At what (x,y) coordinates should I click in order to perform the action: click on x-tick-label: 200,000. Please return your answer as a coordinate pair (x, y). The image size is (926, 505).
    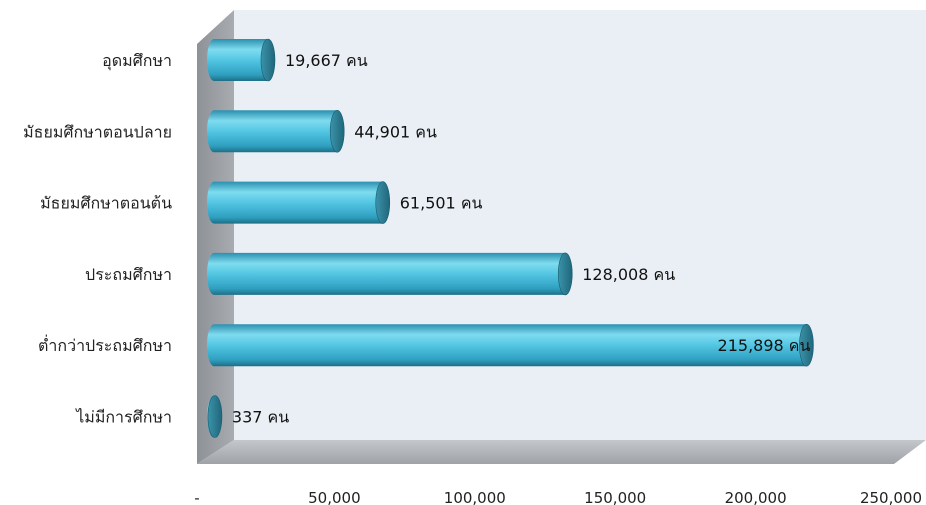
    Looking at the image, I should click on (756, 497).